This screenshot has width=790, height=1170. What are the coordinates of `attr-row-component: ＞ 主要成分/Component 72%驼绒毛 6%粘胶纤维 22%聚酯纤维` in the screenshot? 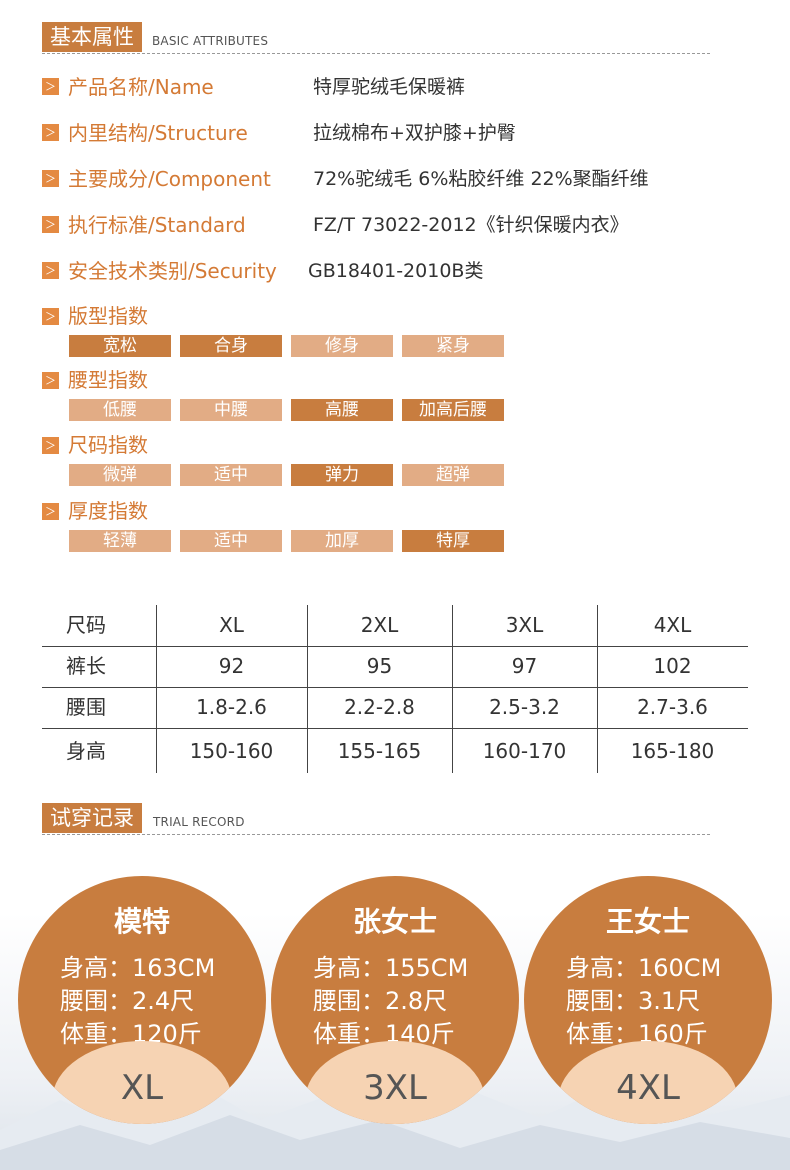 It's located at (392, 179).